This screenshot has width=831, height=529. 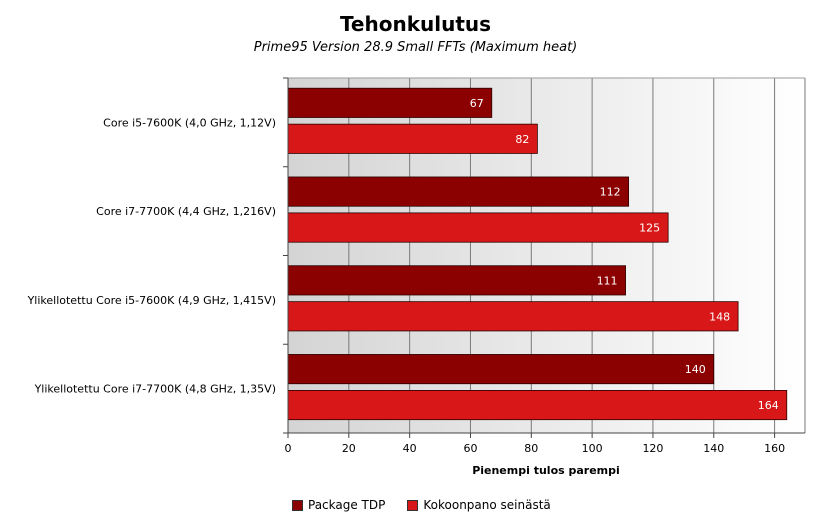 What do you see at coordinates (410, 448) in the screenshot?
I see `x-tick-label: 40` at bounding box center [410, 448].